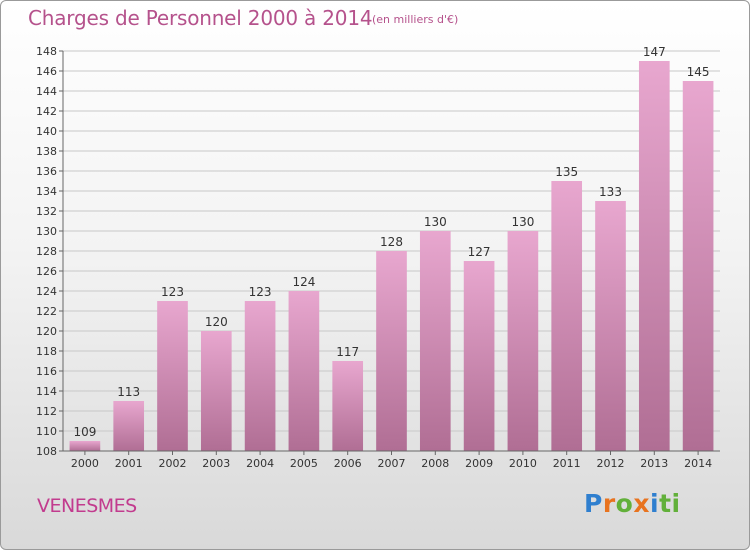 The width and height of the screenshot is (750, 550). I want to click on y-tick-label: 130, so click(46, 231).